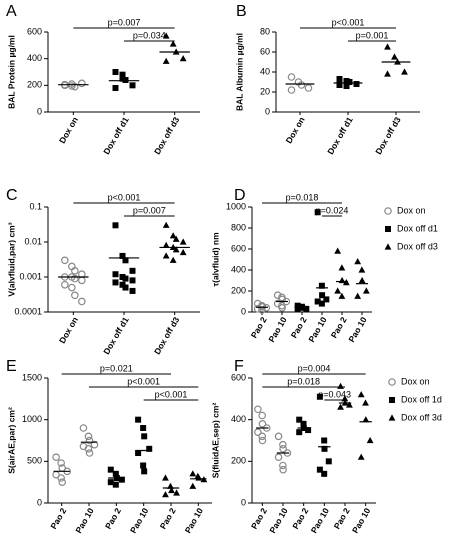 The image size is (464, 550). What do you see at coordinates (238, 269) in the screenshot?
I see `y-tick-label: 400` at bounding box center [238, 269].